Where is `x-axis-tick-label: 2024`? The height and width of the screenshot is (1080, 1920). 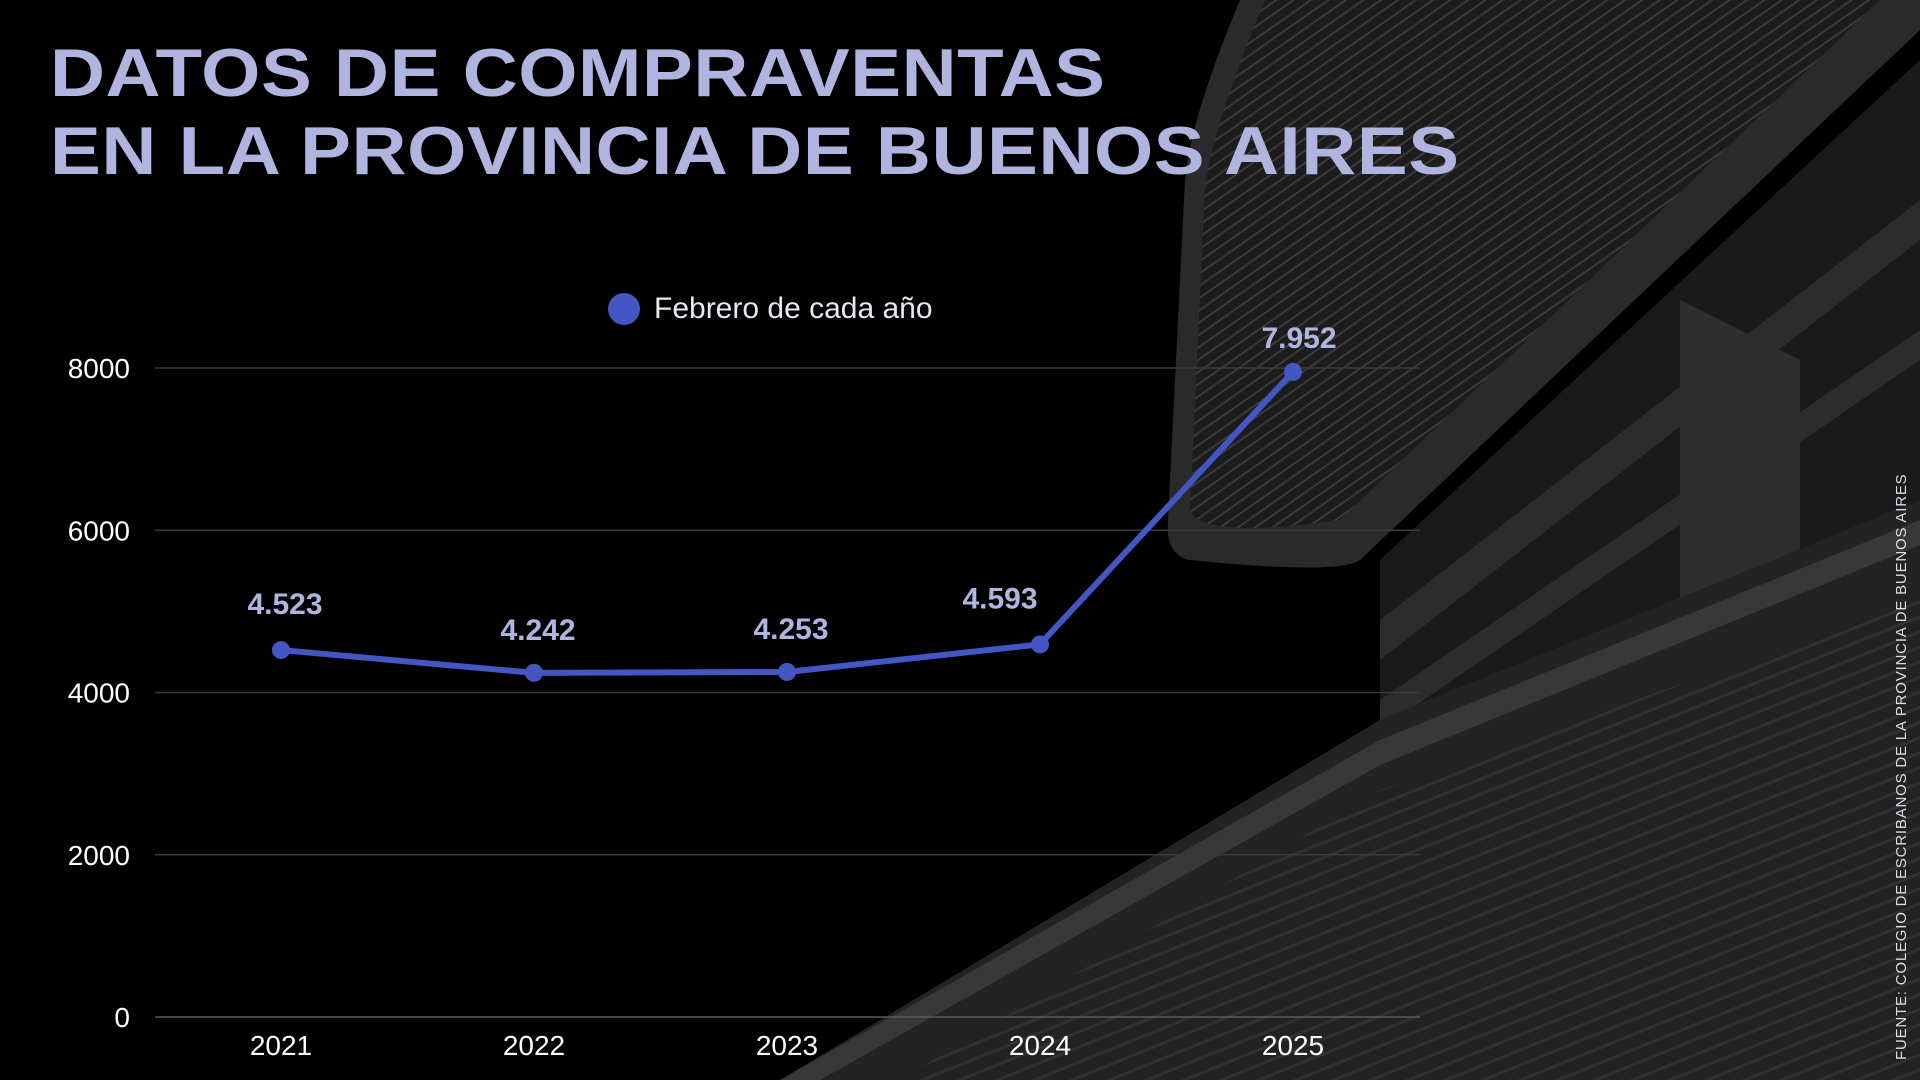 x-axis-tick-label: 2024 is located at coordinates (1040, 1045).